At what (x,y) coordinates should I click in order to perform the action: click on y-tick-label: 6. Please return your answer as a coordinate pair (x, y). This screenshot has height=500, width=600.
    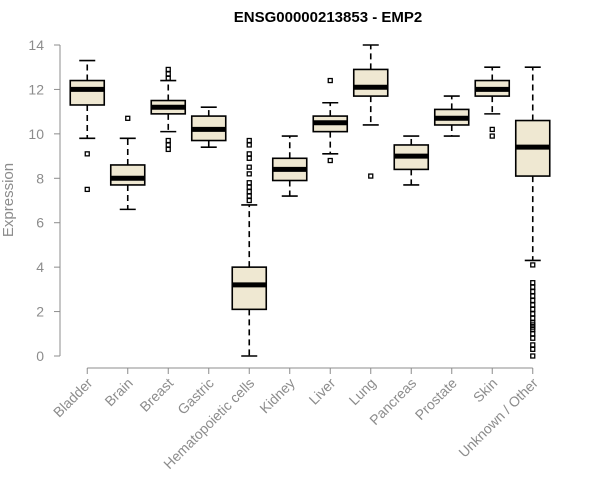
    Looking at the image, I should click on (40, 223).